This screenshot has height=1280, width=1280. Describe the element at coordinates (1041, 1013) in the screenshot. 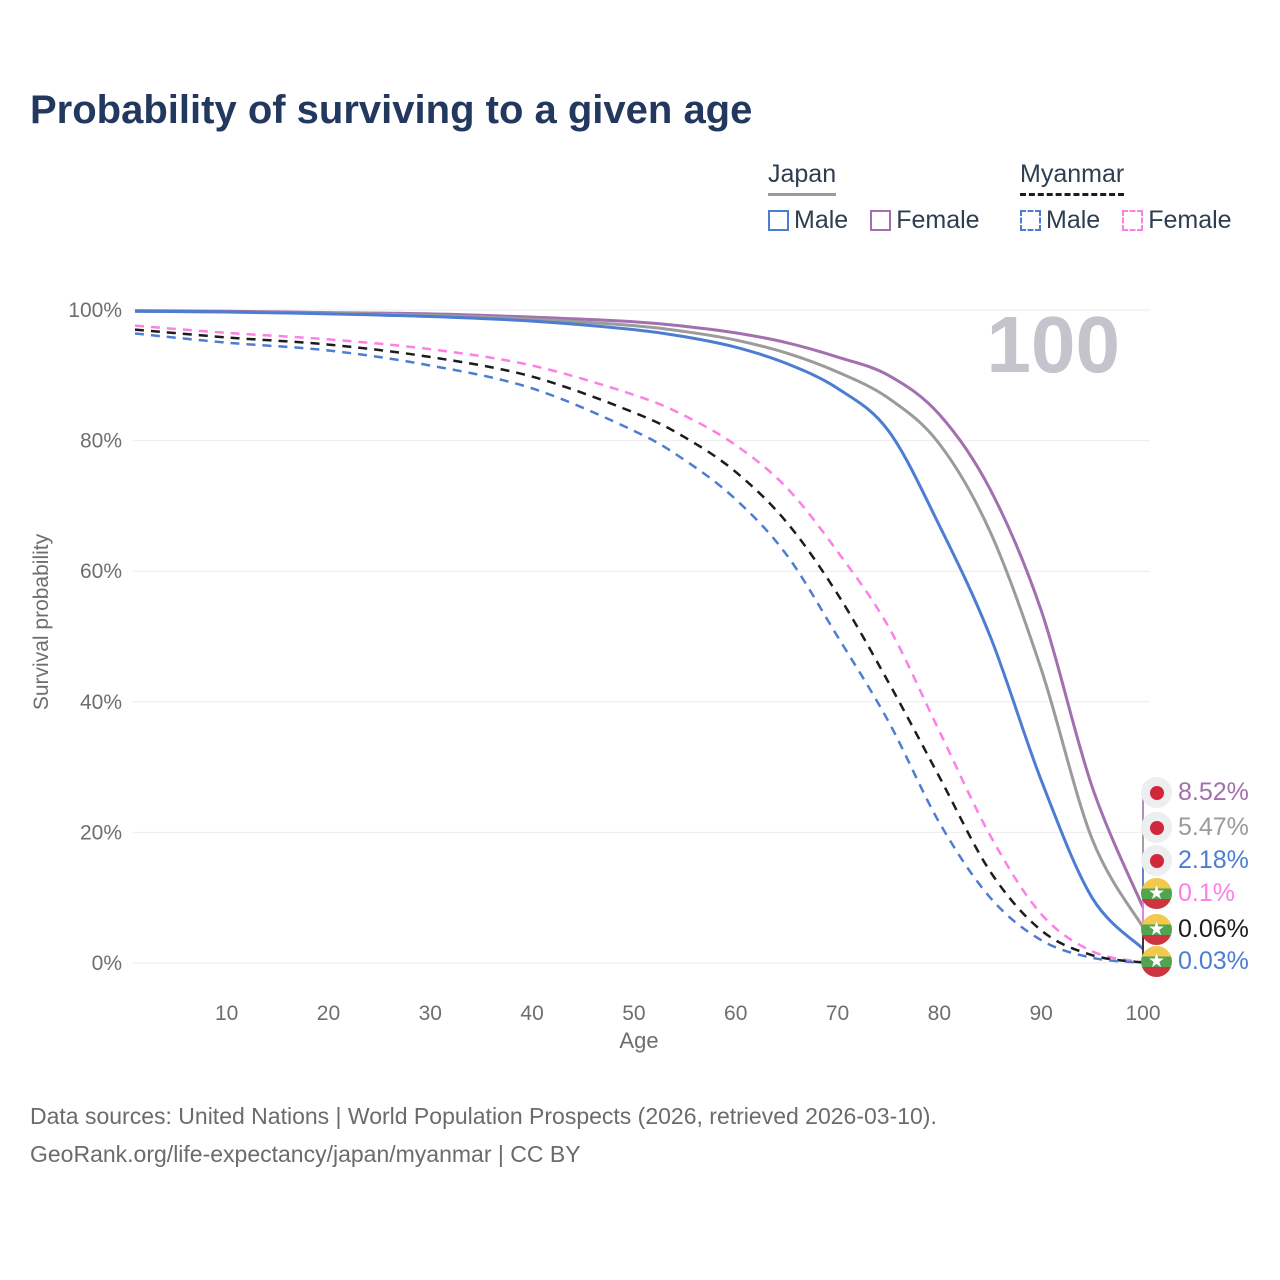

I see `x-tick-label: 90` at that location.